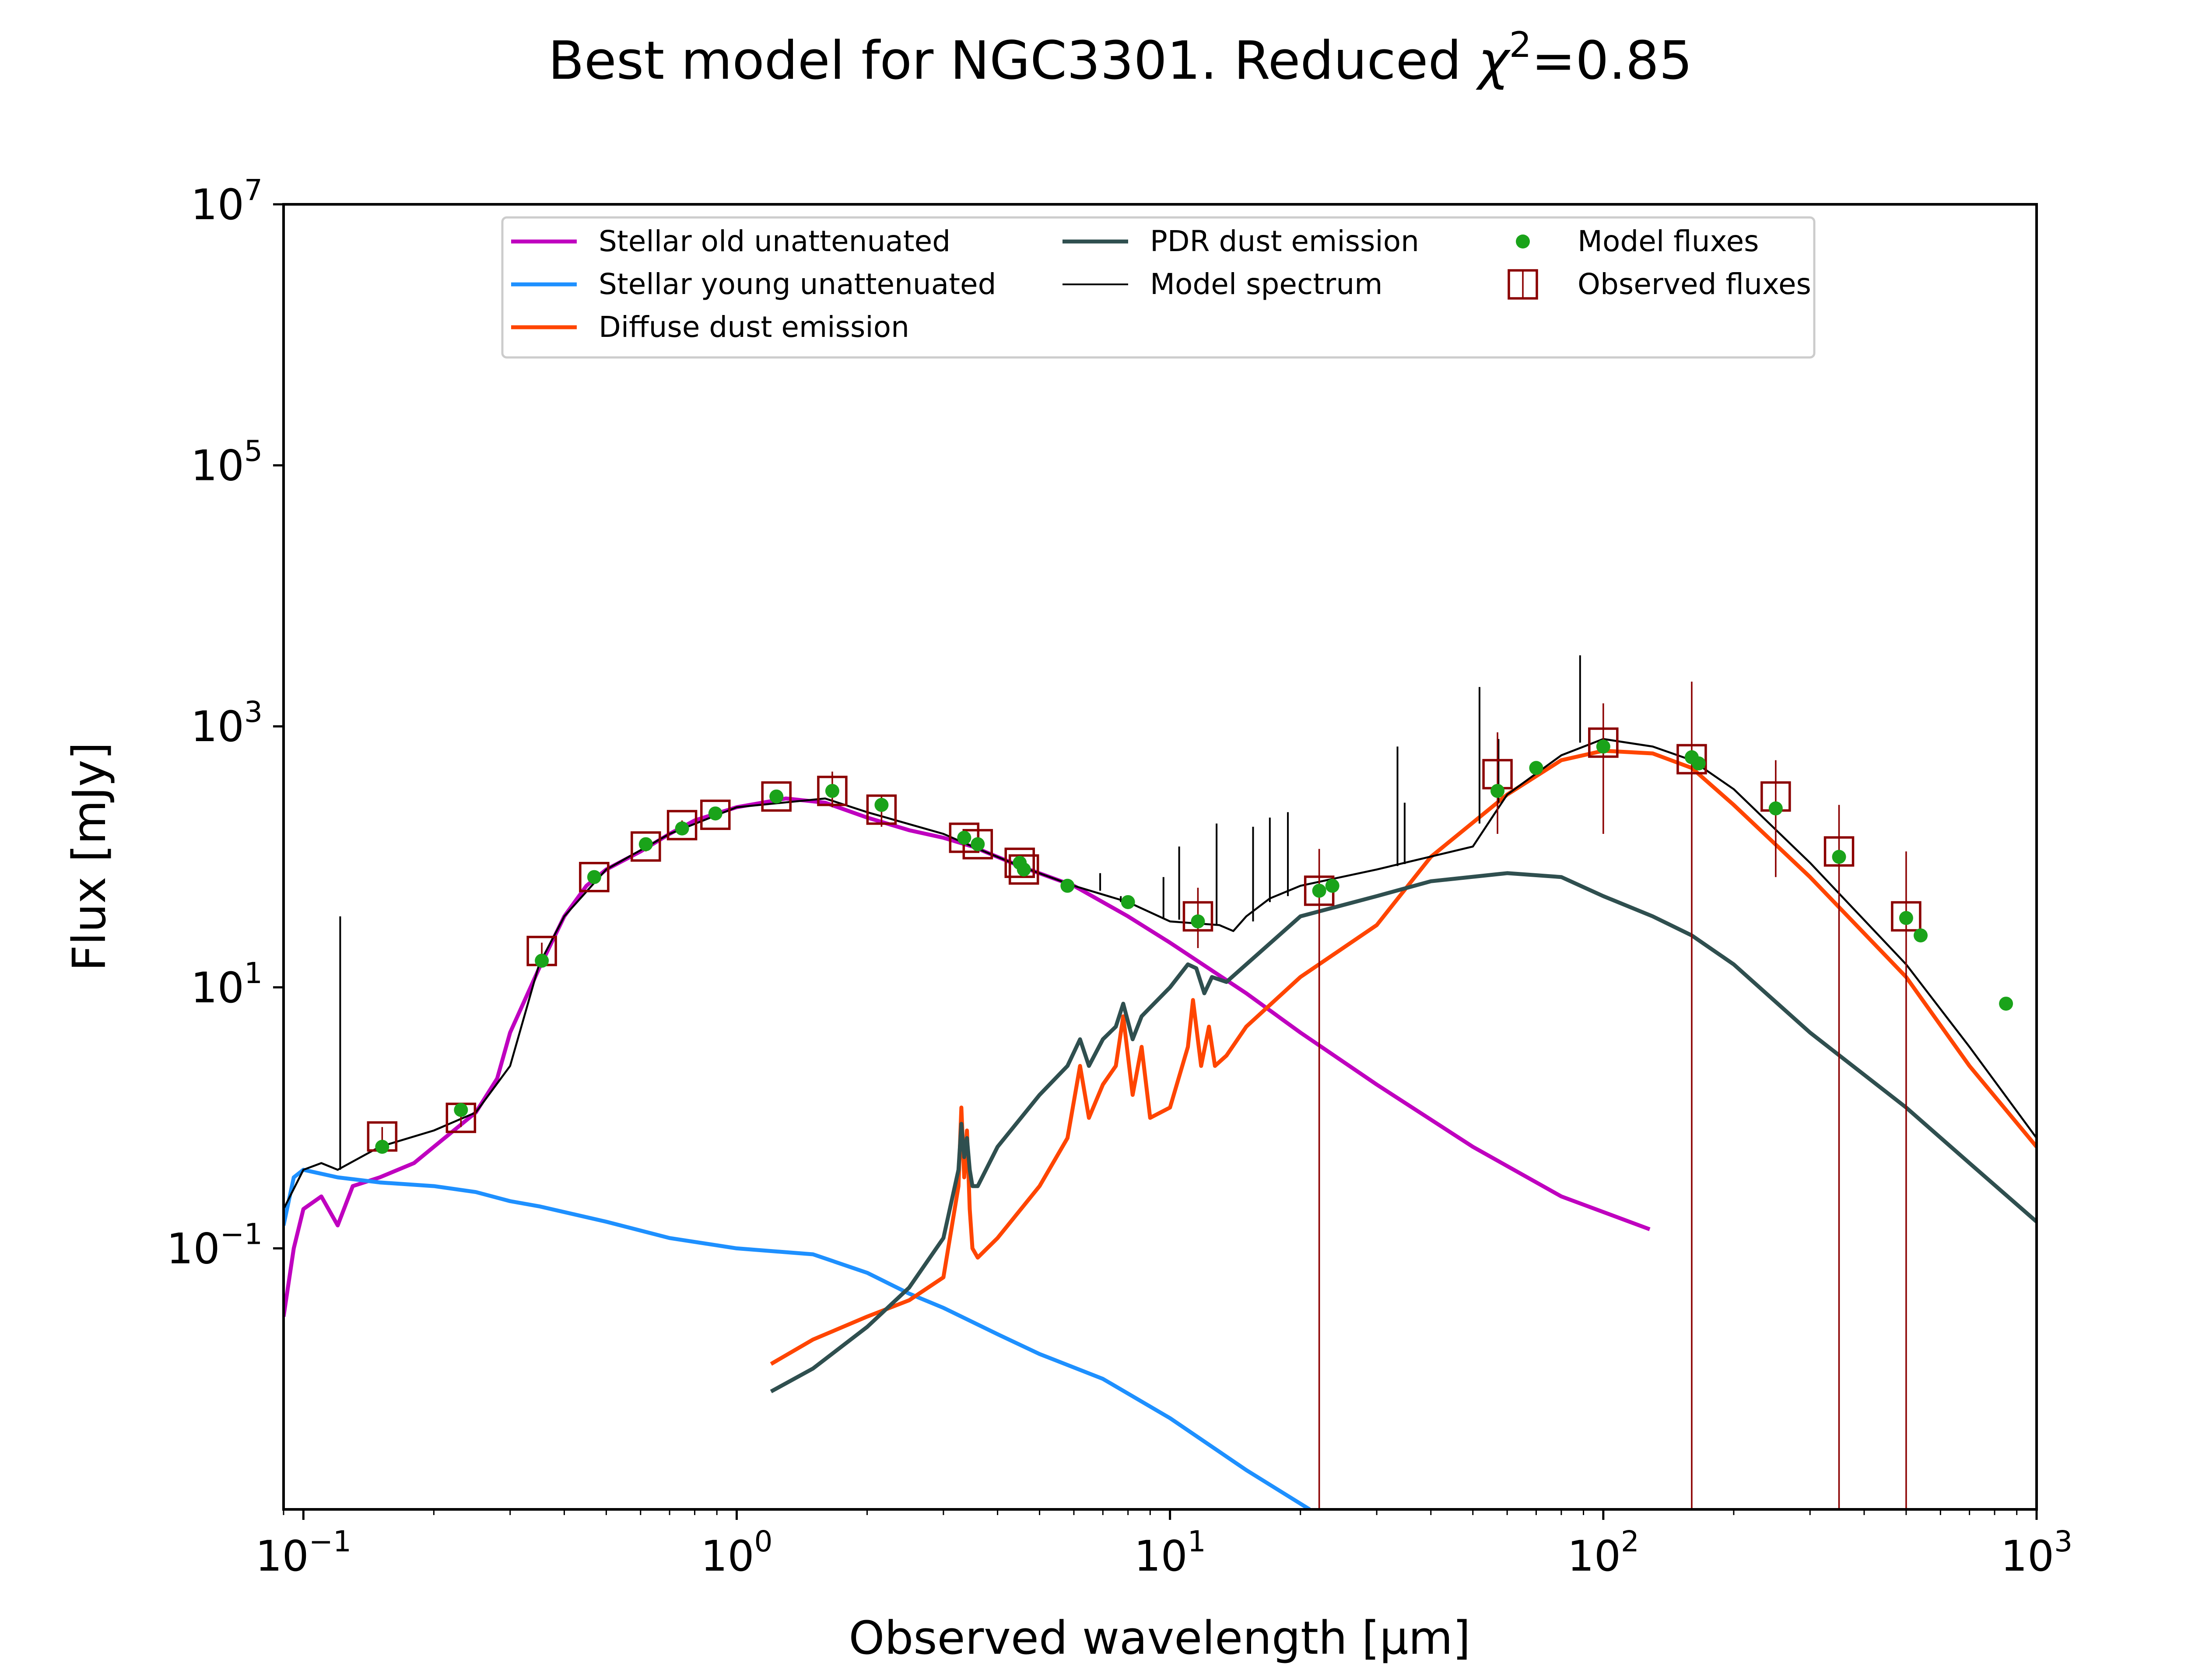  What do you see at coordinates (797, 1338) in the screenshot?
I see `series-line-stellar-young-unattenuated` at bounding box center [797, 1338].